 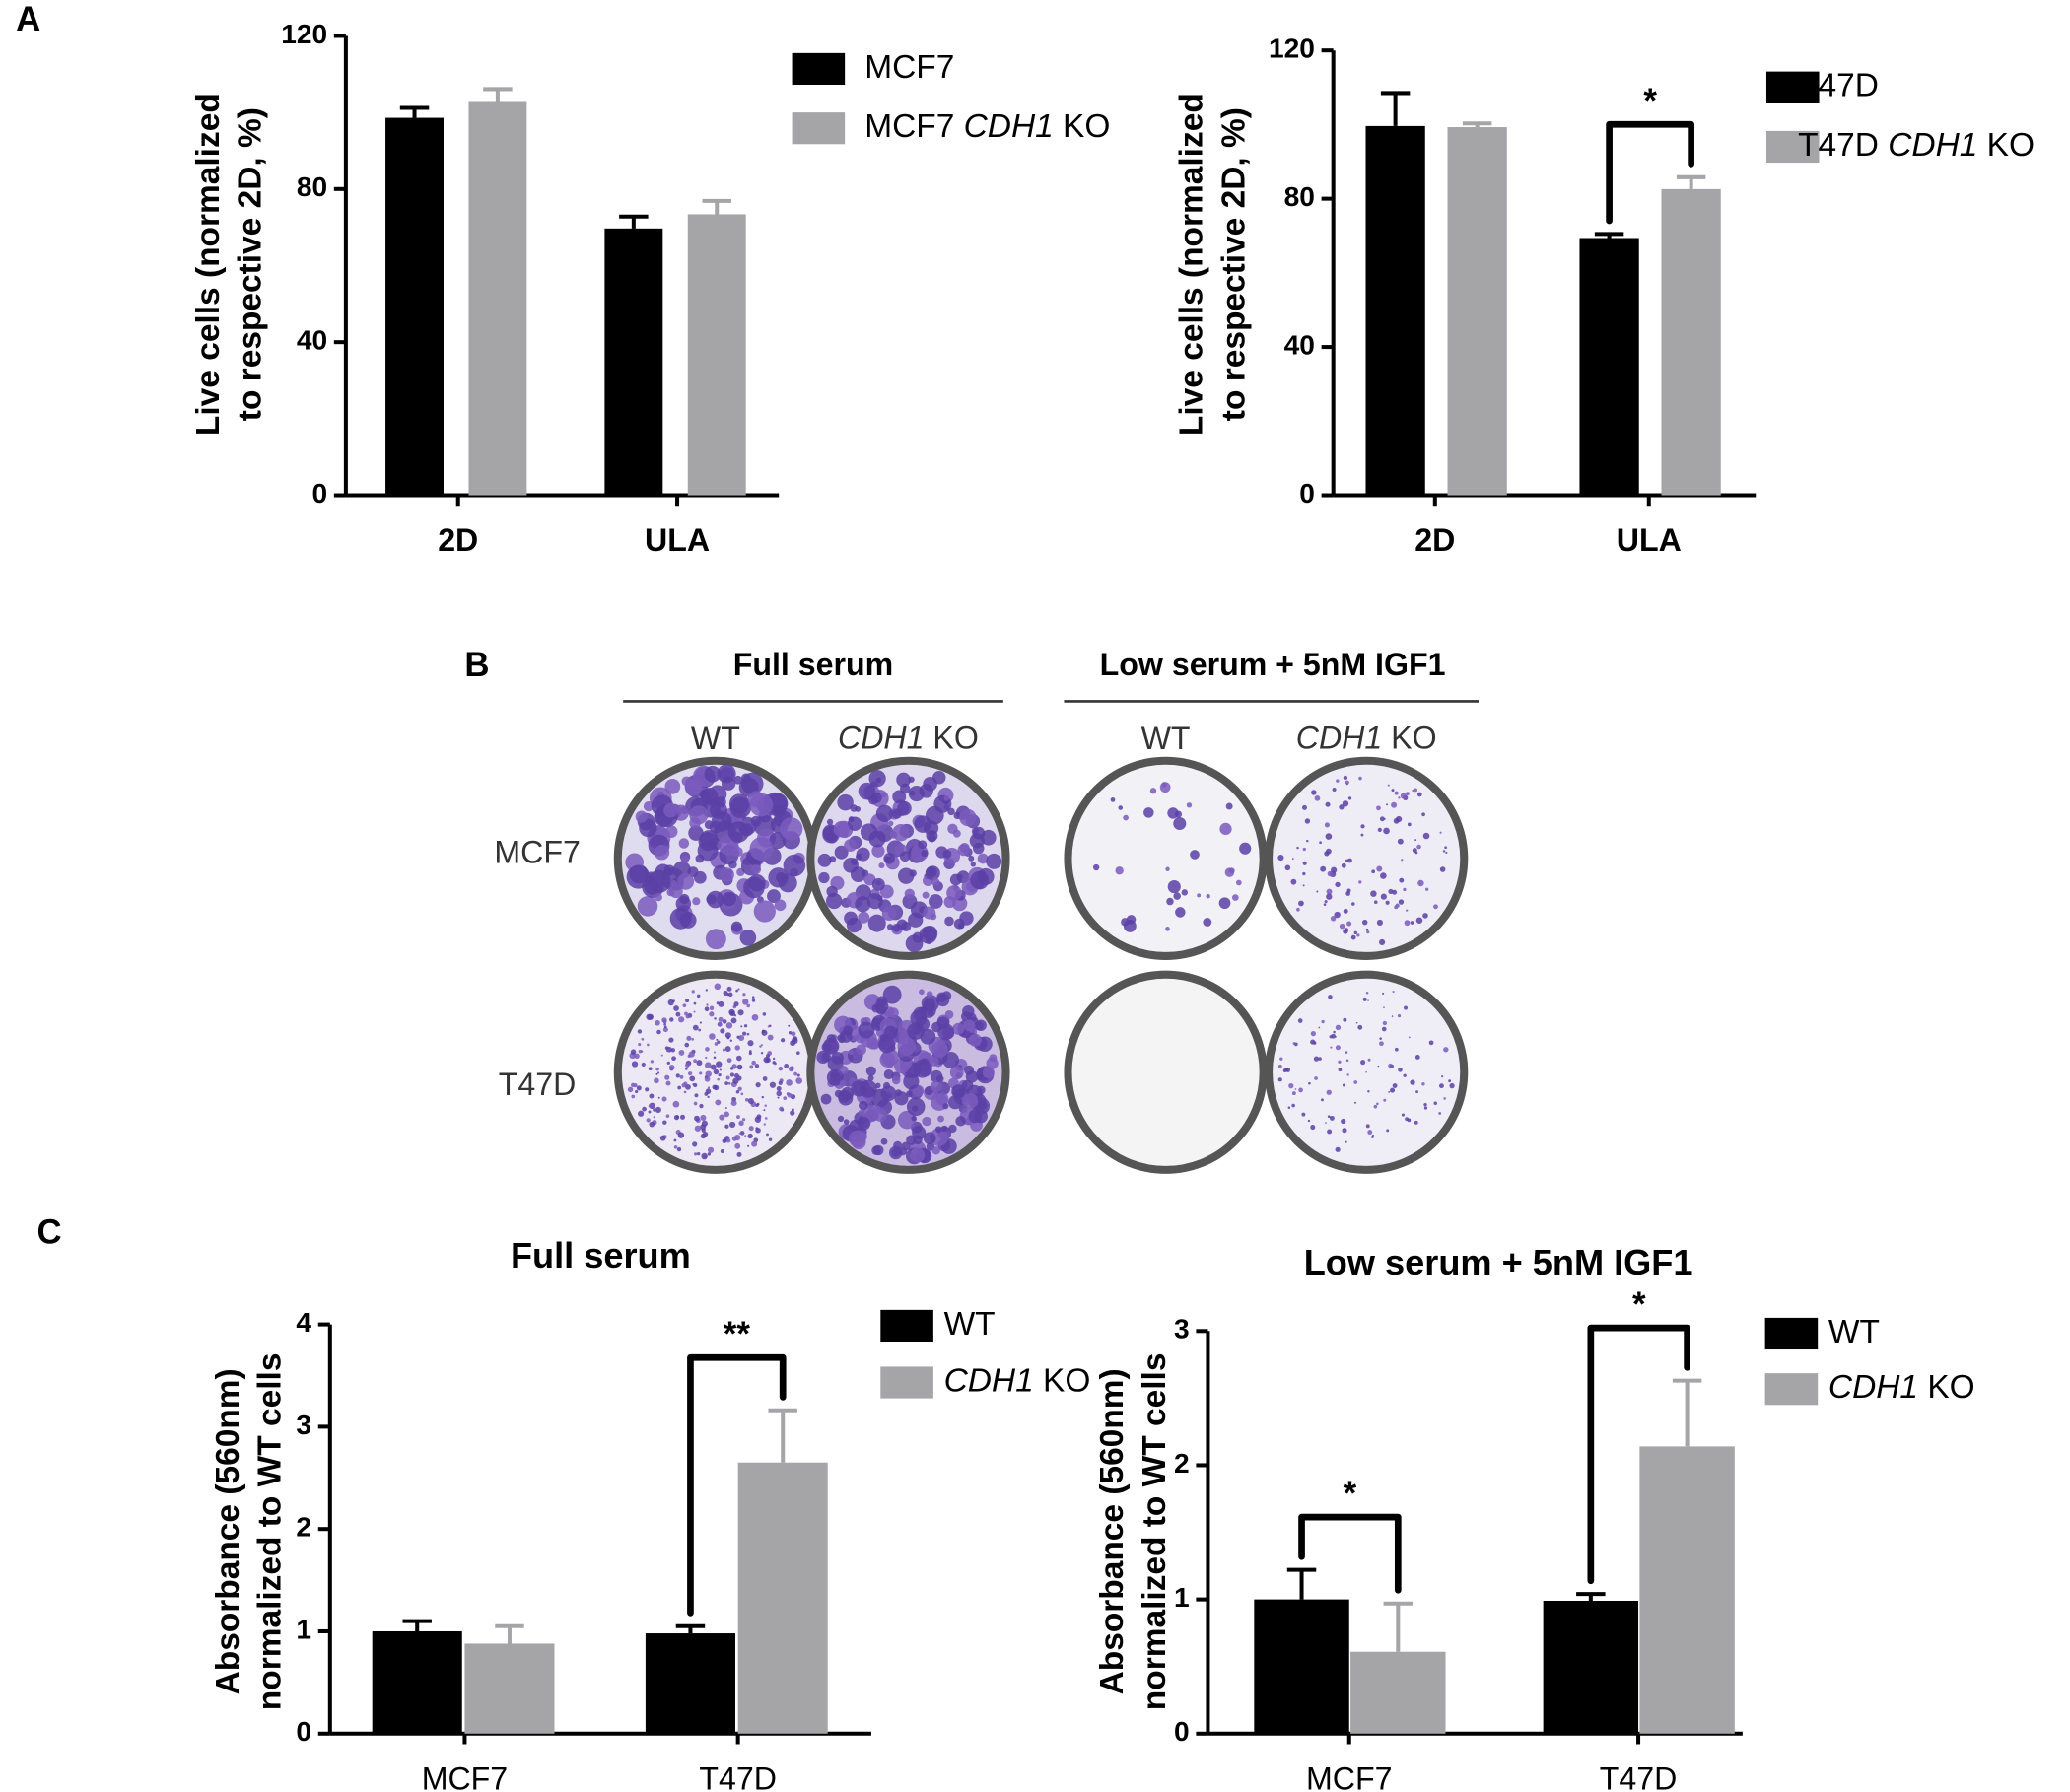 I want to click on x-tick-label: 2D, so click(x=458, y=540).